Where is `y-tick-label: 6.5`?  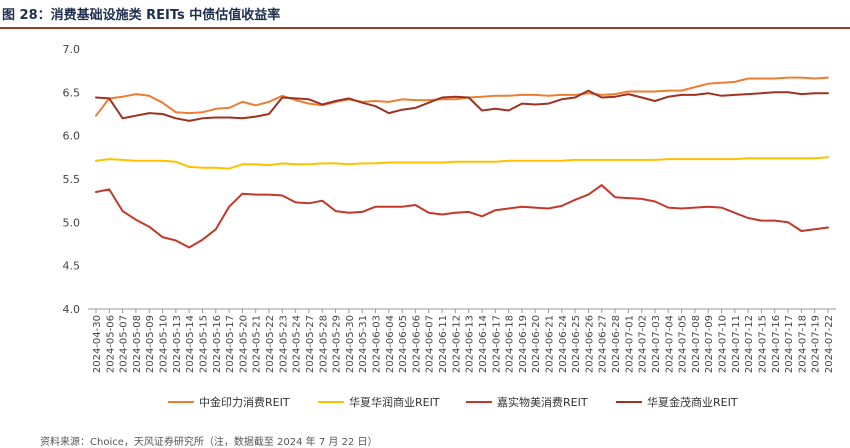 y-tick-label: 6.5 is located at coordinates (72, 92).